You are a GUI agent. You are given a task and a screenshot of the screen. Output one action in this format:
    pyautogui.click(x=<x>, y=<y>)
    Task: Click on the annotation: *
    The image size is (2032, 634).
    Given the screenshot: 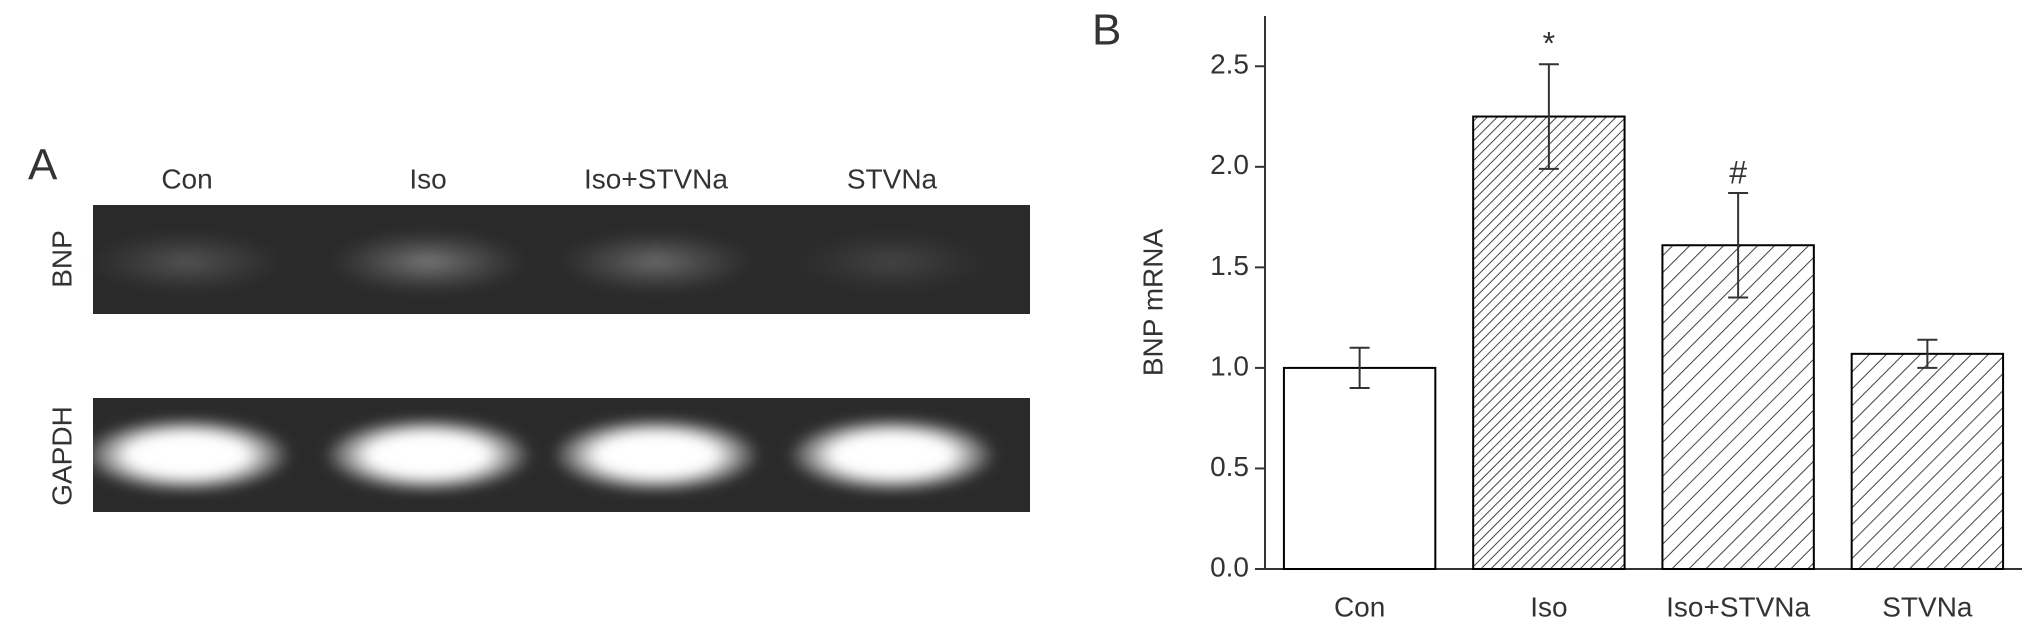 What is the action you would take?
    pyautogui.click(x=1549, y=44)
    